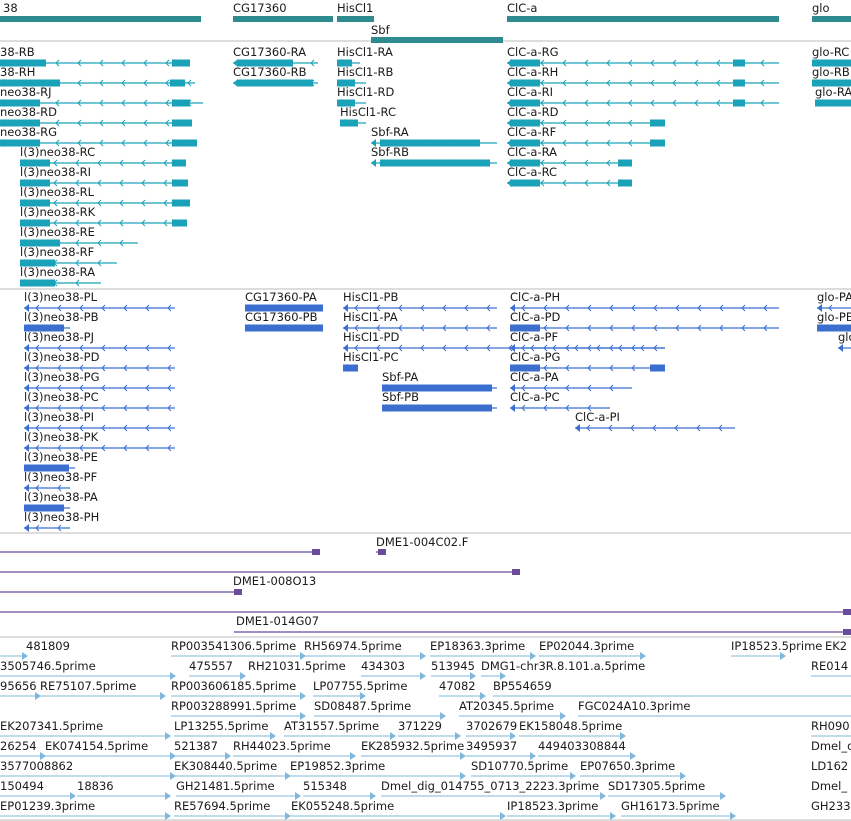 The width and height of the screenshot is (851, 821). I want to click on est-label: SD17305.5prime, so click(656, 786).